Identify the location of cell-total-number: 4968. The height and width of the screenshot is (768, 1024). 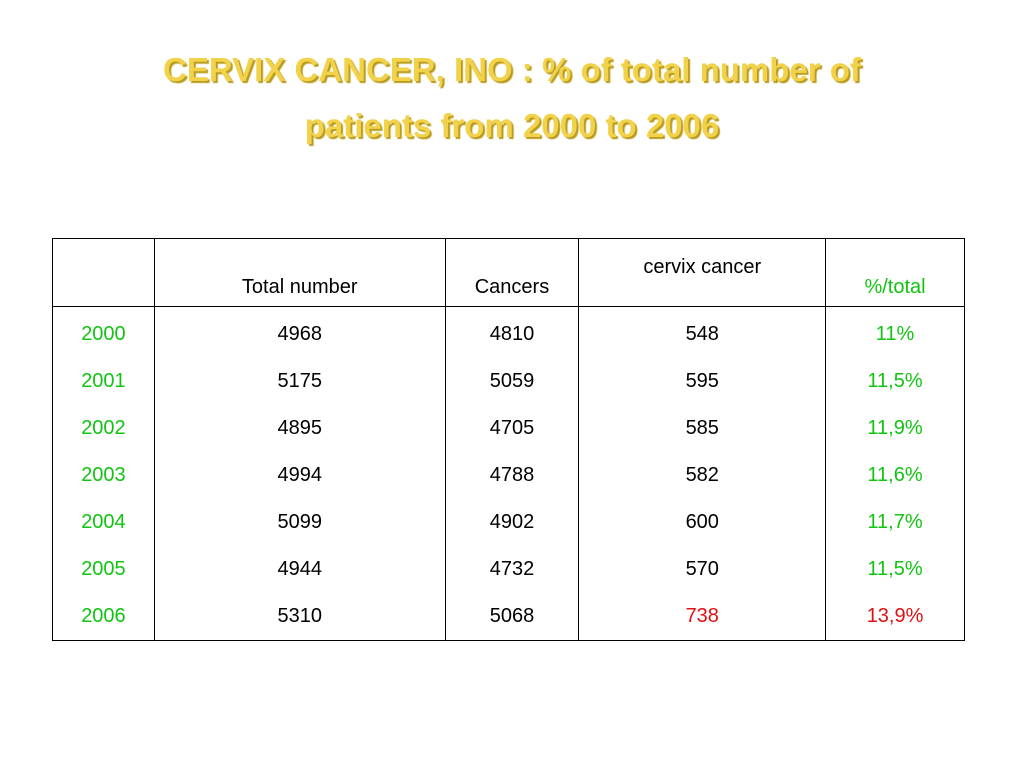
(299, 332).